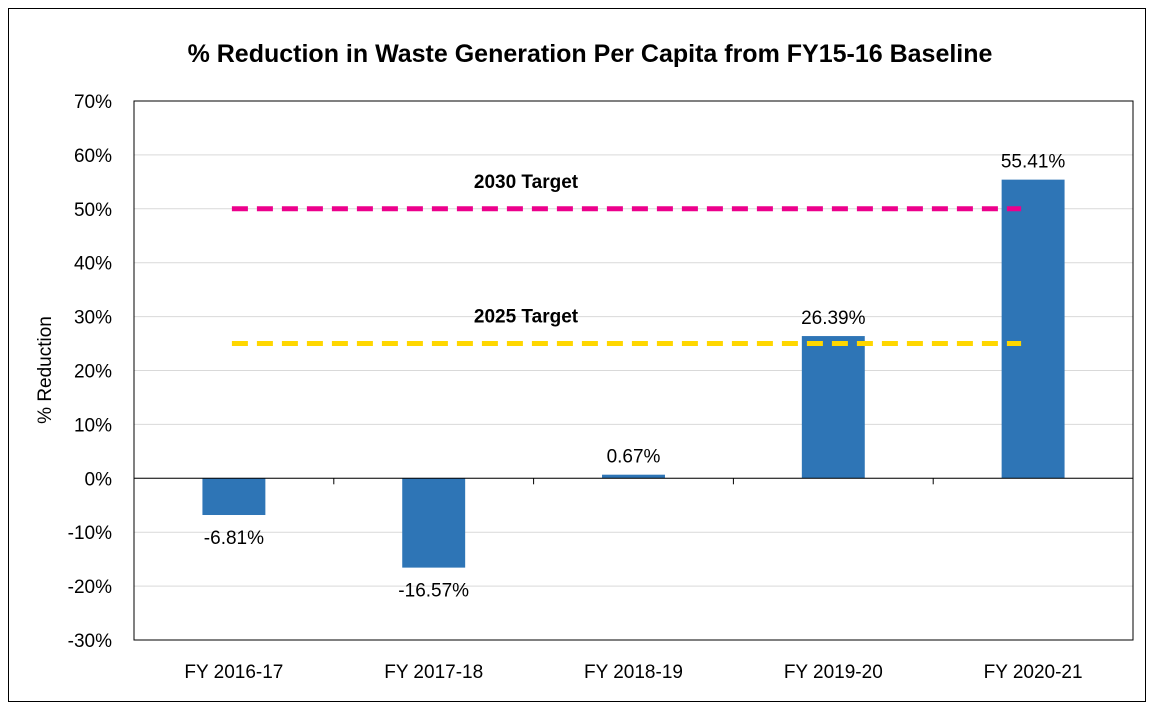 This screenshot has height=716, width=1156. I want to click on y-tick-label: 30%, so click(93, 318).